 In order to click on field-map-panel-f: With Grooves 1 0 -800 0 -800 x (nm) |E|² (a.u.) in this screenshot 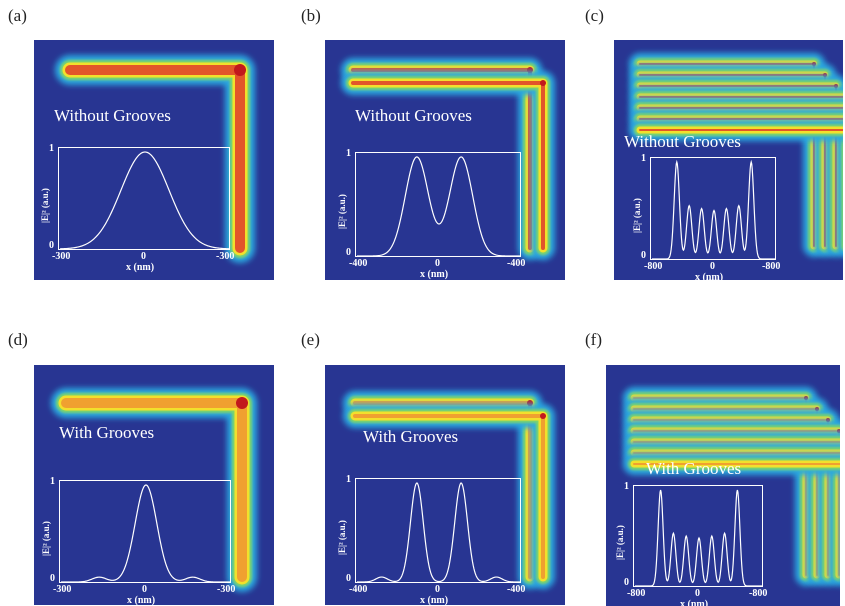, I will do `click(723, 485)`.